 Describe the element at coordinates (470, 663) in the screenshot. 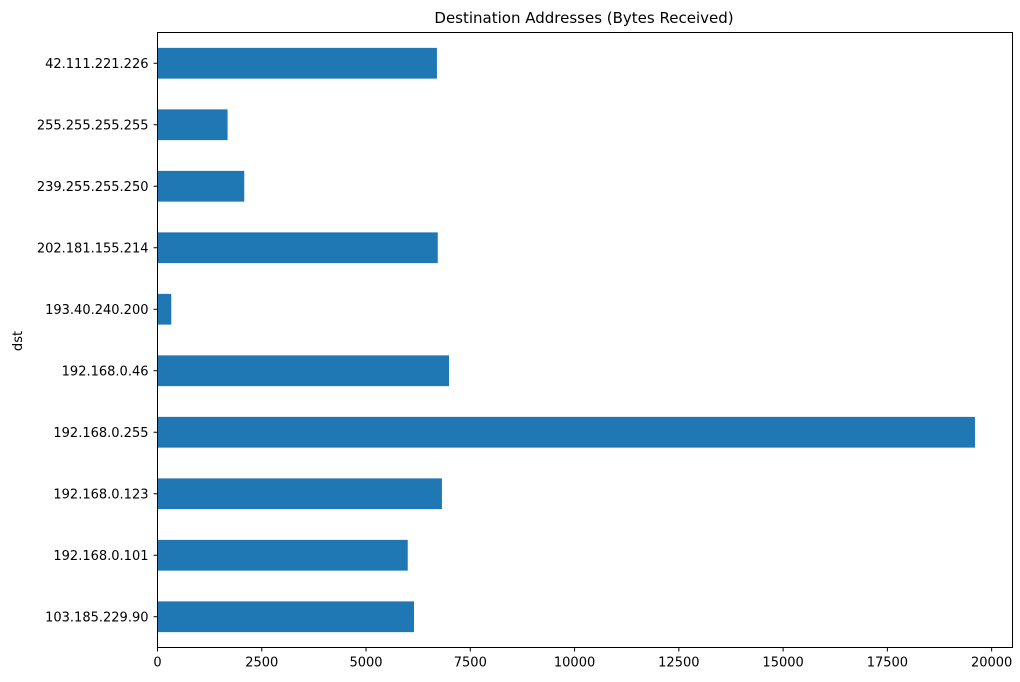

I see `x-tick-label: 7500` at that location.